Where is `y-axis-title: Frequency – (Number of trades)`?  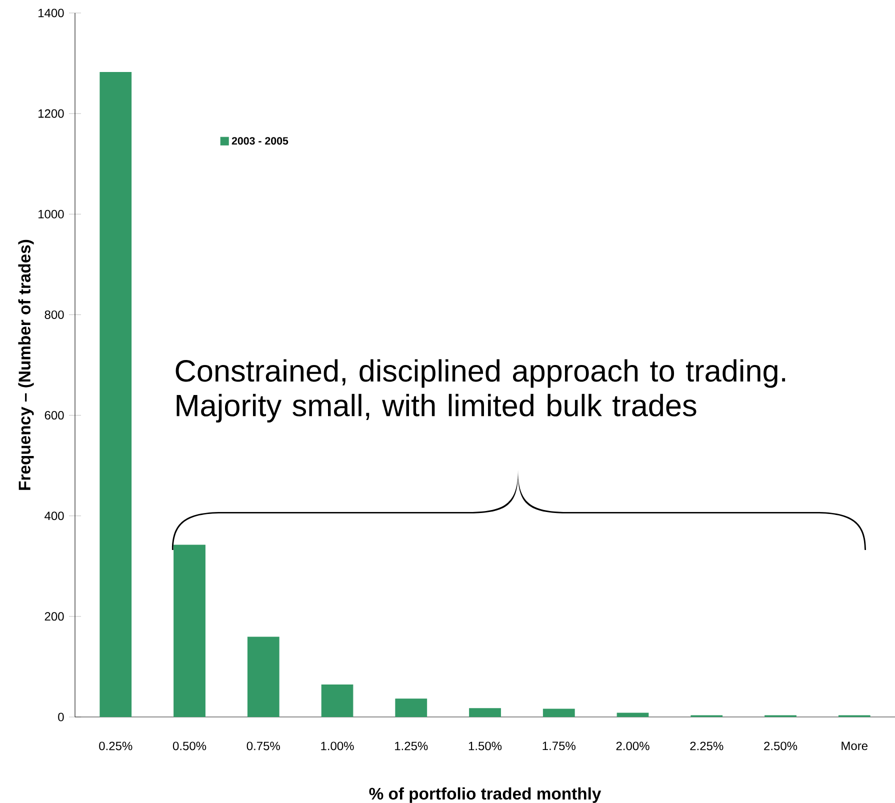 y-axis-title: Frequency – (Number of trades) is located at coordinates (26, 365).